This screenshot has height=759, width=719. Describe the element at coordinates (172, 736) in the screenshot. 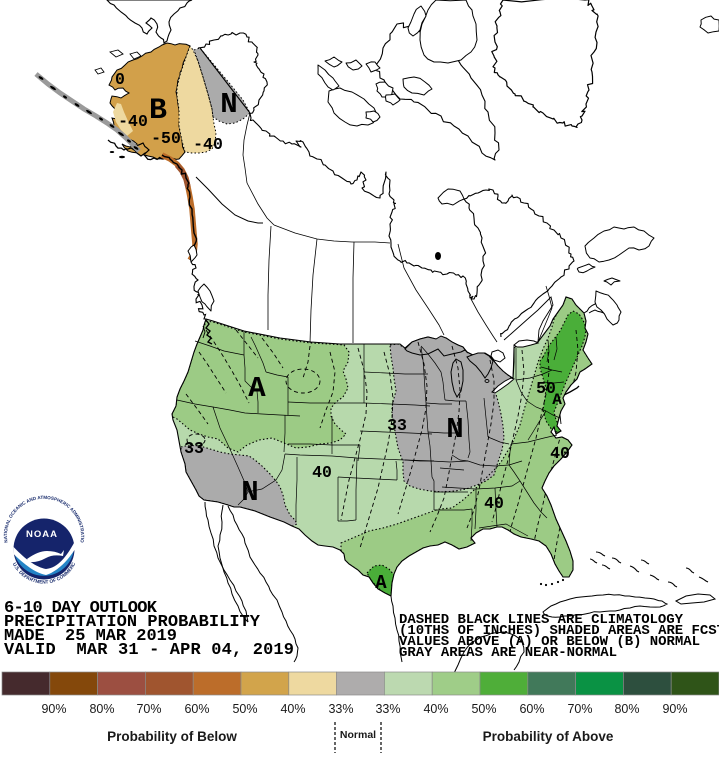

I see `svg-text: Probability of Below` at that location.